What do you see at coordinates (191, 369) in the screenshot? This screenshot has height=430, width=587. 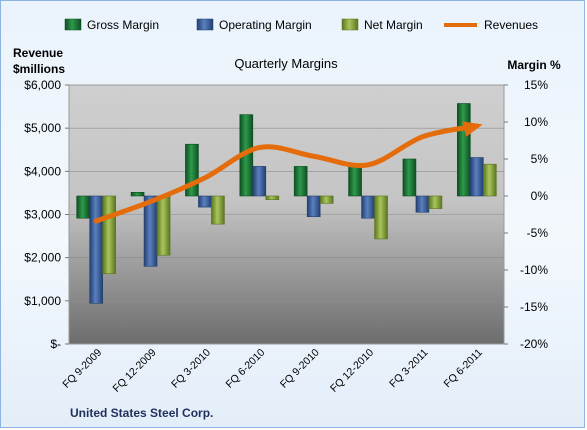 I see `category-label: FQ 3-2010` at bounding box center [191, 369].